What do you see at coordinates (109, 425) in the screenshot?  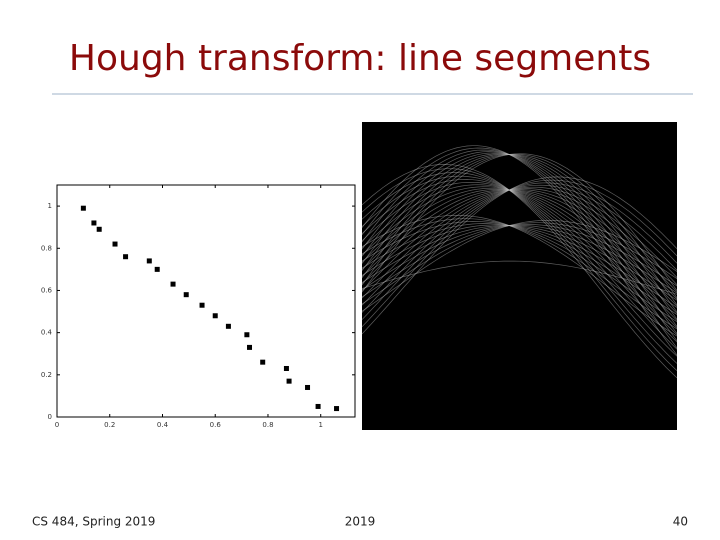 I see `x-tick-label: 0.2` at bounding box center [109, 425].